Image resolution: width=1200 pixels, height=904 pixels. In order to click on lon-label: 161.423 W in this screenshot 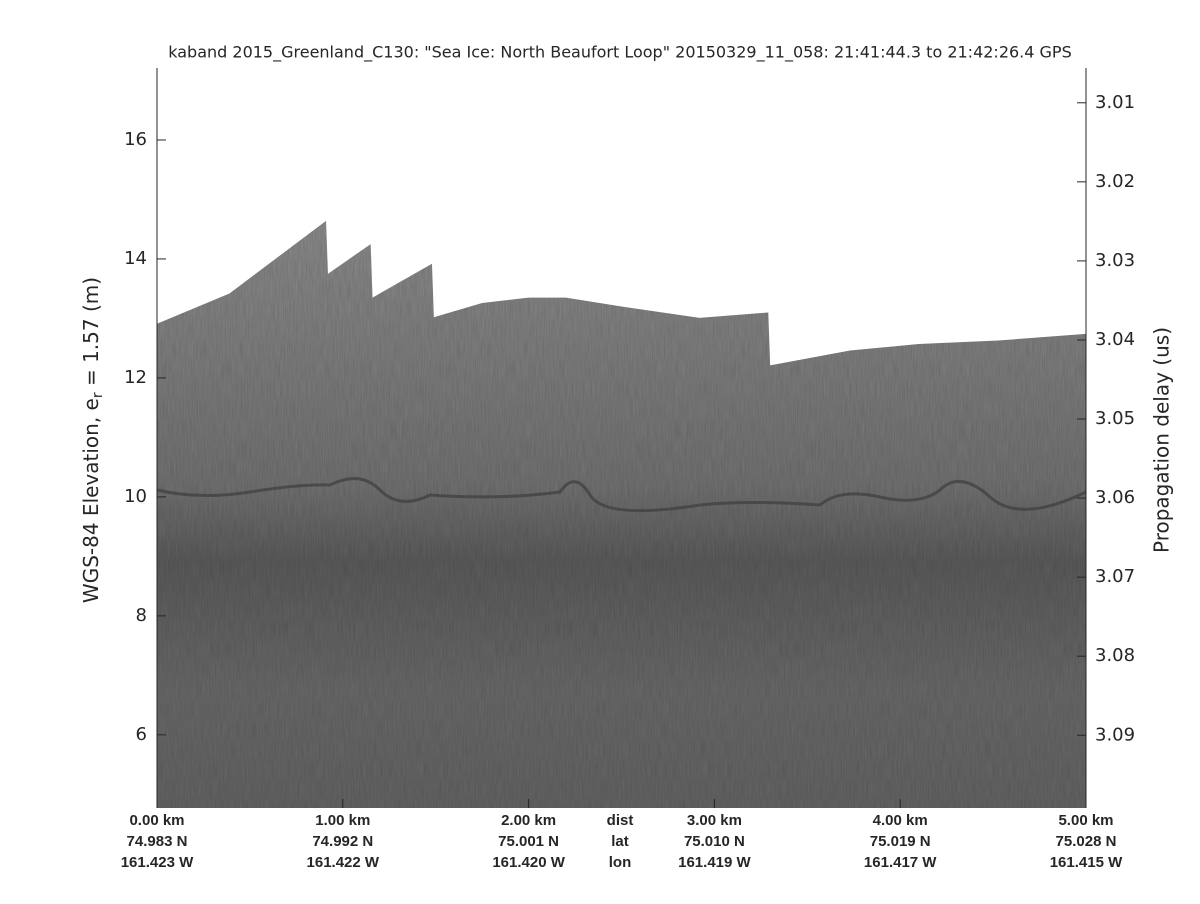, I will do `click(157, 862)`.